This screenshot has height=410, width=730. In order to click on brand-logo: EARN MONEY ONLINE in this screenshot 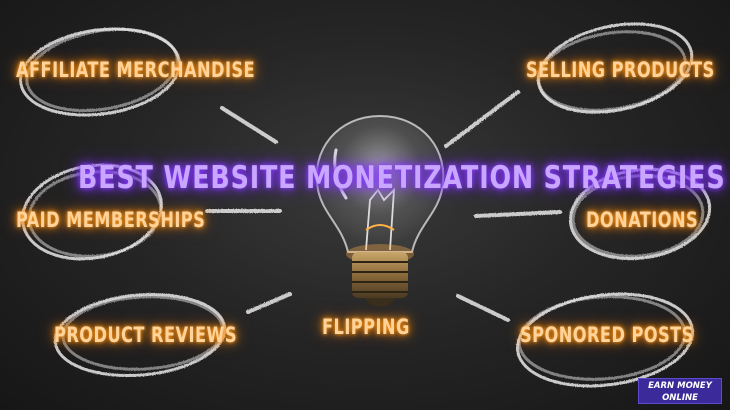, I will do `click(680, 391)`.